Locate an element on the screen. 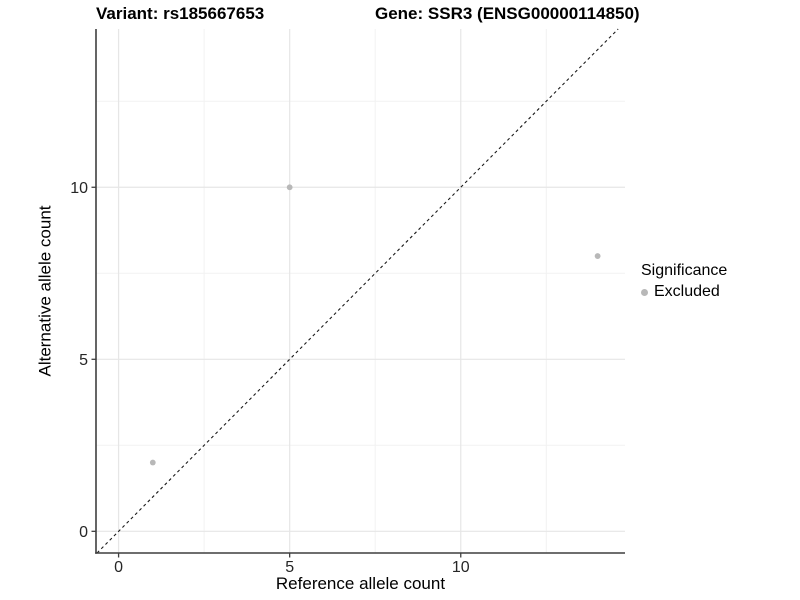  legend: Significance Excluded is located at coordinates (684, 281).